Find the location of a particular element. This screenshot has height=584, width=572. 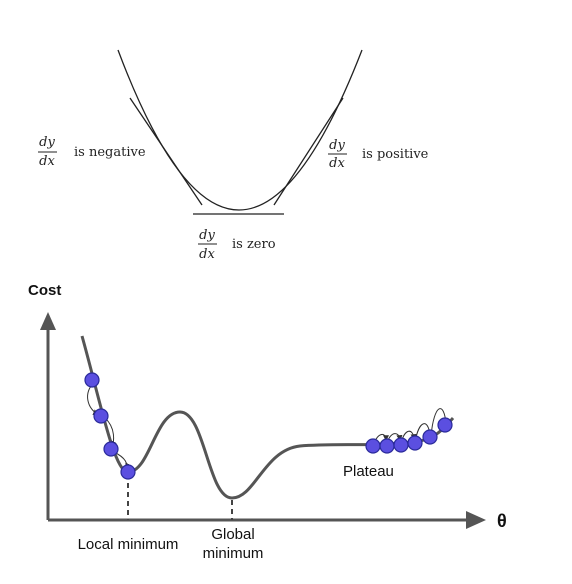

derivative-negative-label: dy dx is negative is located at coordinates (92, 152).